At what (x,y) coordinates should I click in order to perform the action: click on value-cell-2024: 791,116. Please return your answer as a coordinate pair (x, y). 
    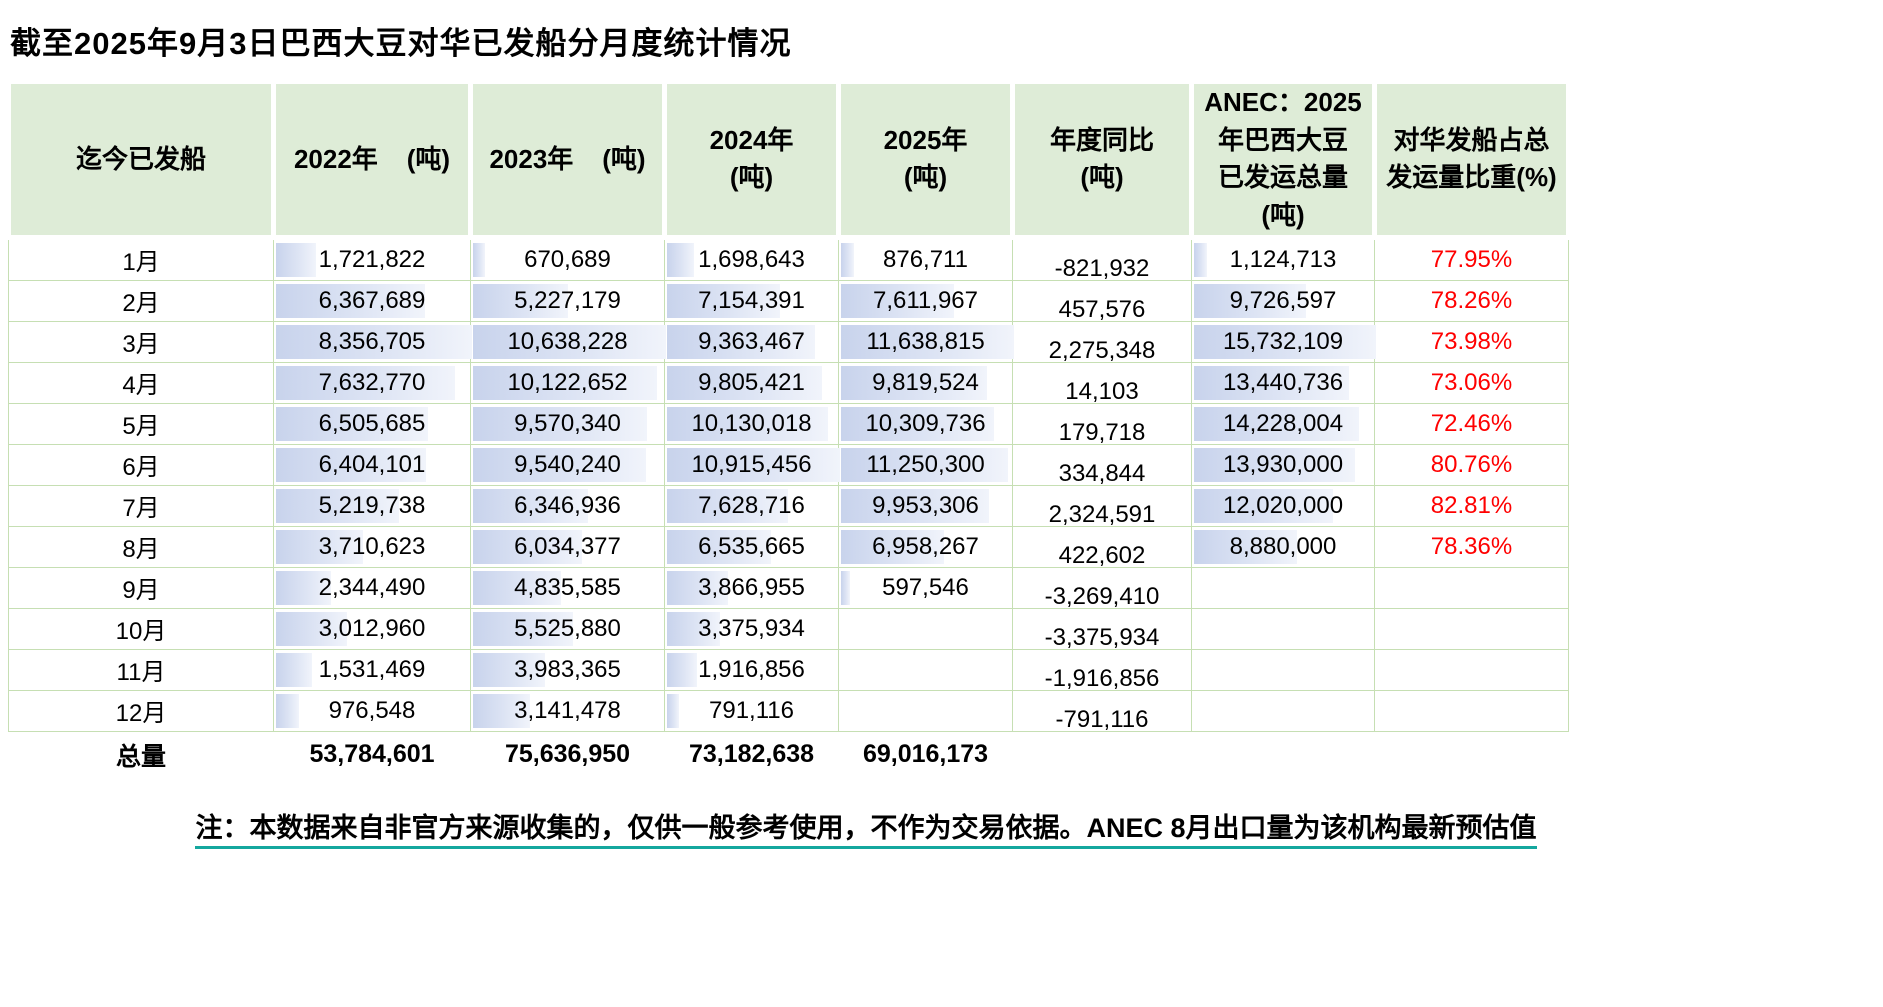
    Looking at the image, I should click on (751, 710).